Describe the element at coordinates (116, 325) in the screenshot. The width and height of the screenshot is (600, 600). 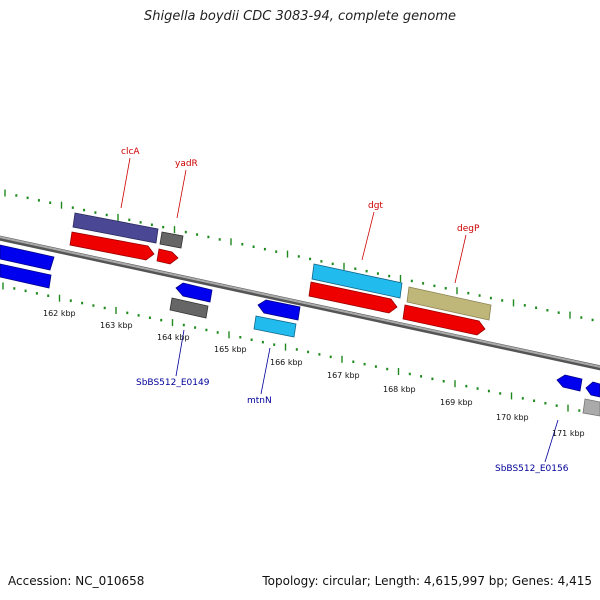
I see `kbp-label: 163 kbp` at that location.